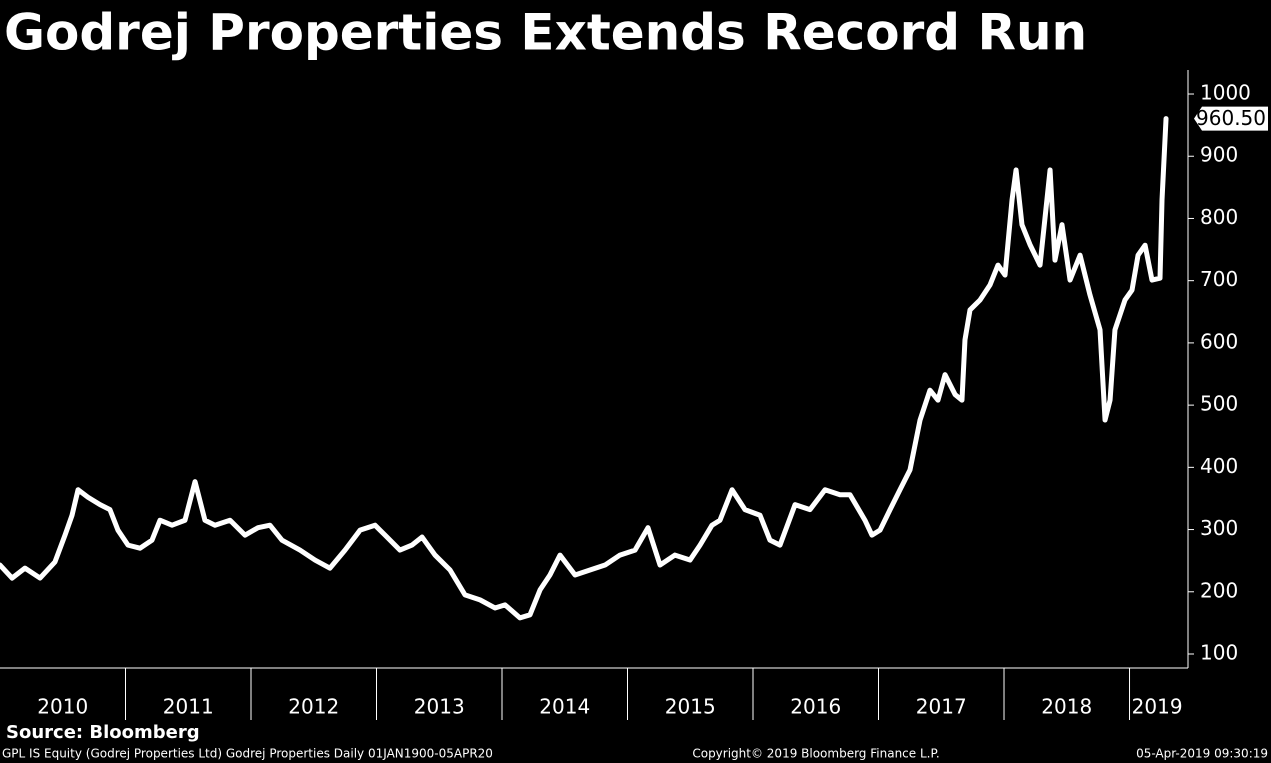 The height and width of the screenshot is (763, 1271). Describe the element at coordinates (1219, 279) in the screenshot. I see `y-tick-label: 700` at that location.